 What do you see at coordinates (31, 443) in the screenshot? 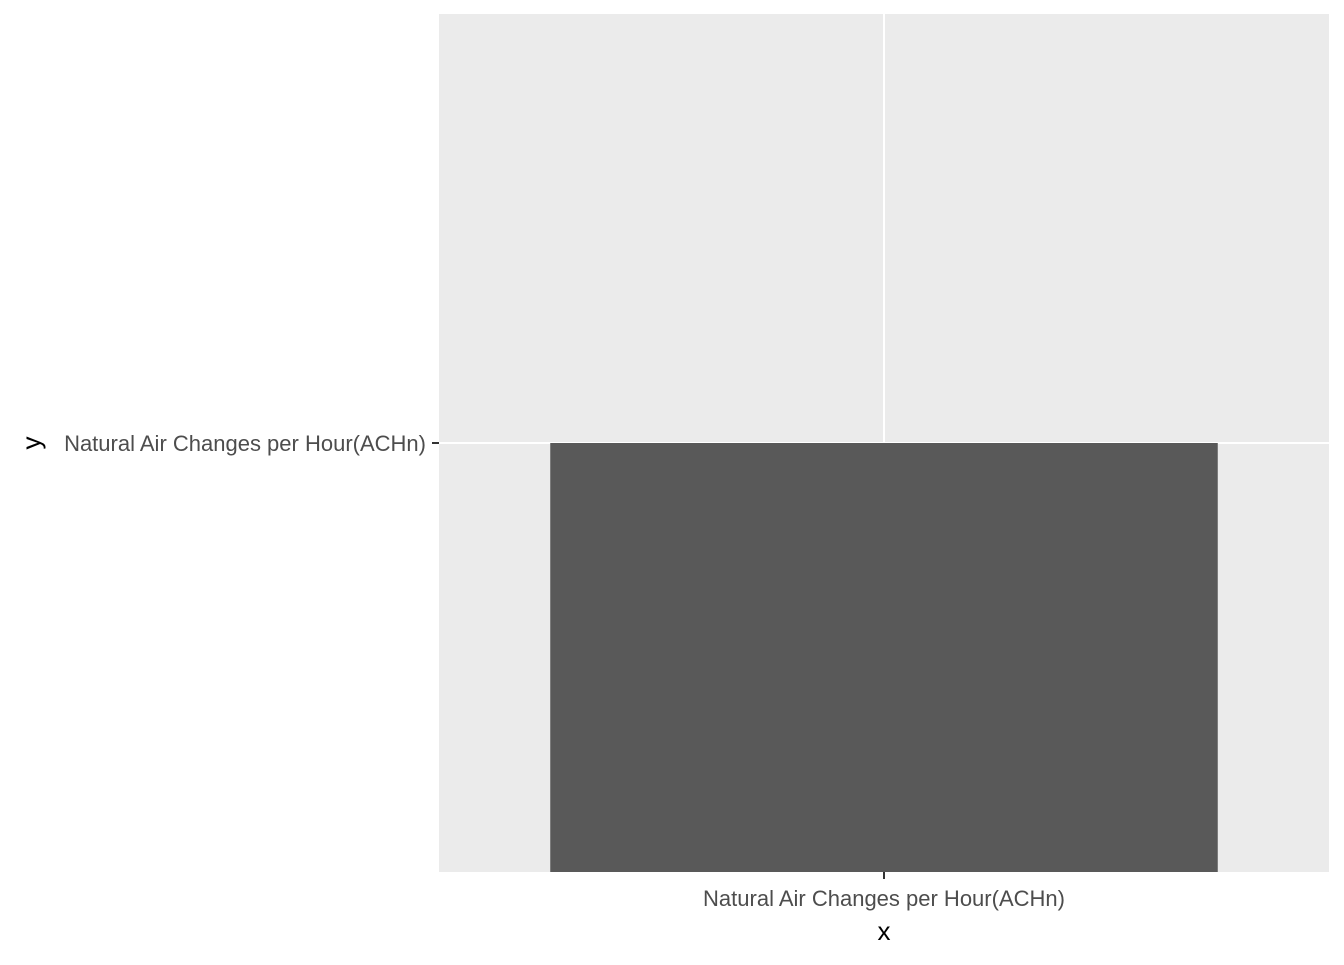
I see `y-axis-title: y` at bounding box center [31, 443].